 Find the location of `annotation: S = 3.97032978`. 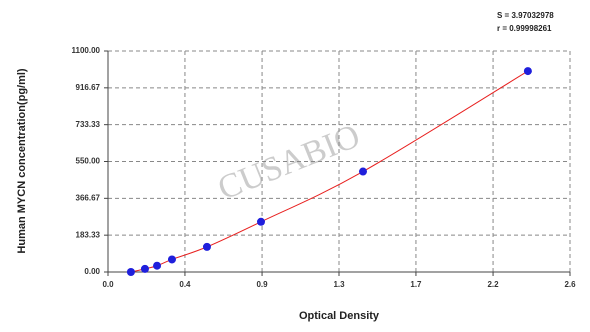

annotation: S = 3.97032978 is located at coordinates (525, 15).